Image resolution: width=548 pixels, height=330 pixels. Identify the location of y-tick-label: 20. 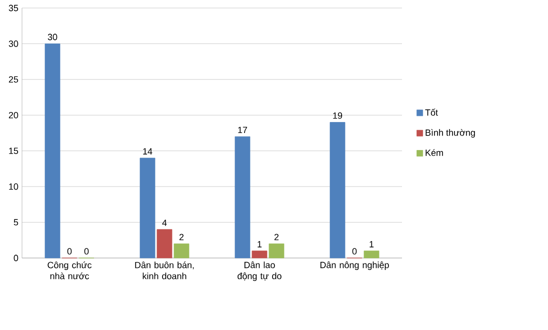
(13, 115).